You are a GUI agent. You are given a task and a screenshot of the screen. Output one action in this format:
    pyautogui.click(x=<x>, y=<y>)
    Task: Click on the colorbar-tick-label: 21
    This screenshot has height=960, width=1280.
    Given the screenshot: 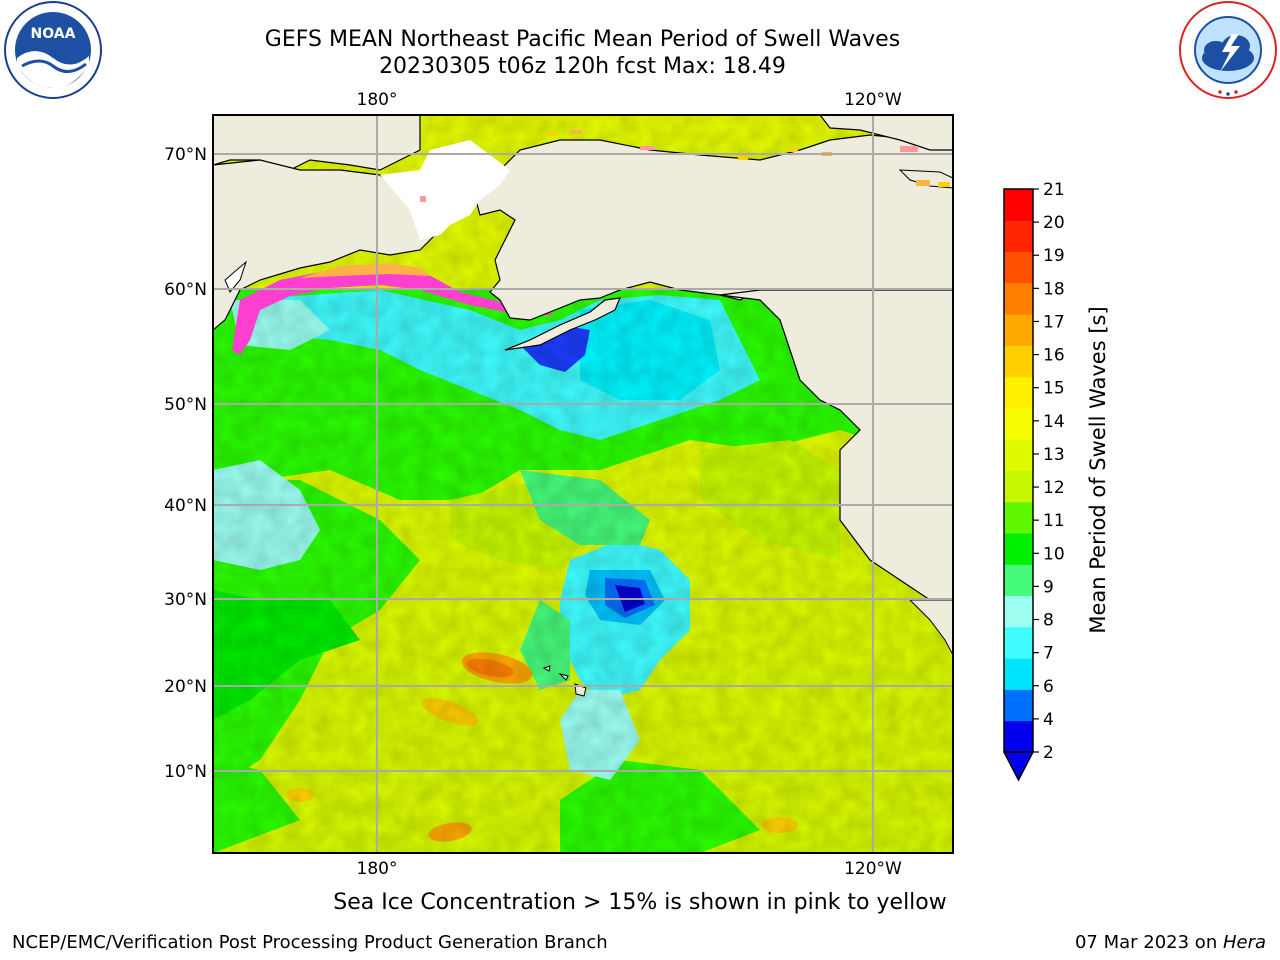 What is the action you would take?
    pyautogui.click(x=1054, y=190)
    